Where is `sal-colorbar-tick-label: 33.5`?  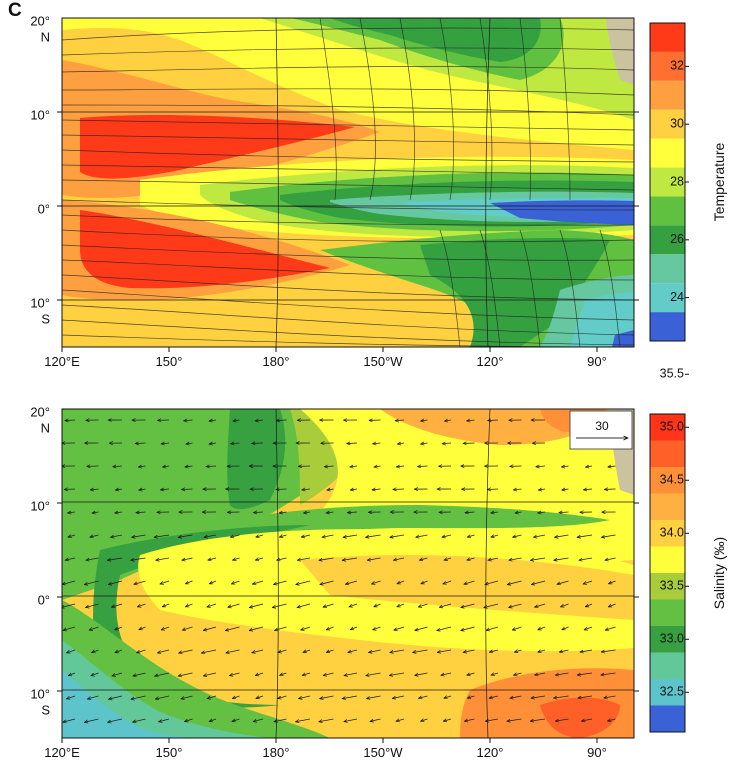
sal-colorbar-tick-label: 33.5 is located at coordinates (672, 586).